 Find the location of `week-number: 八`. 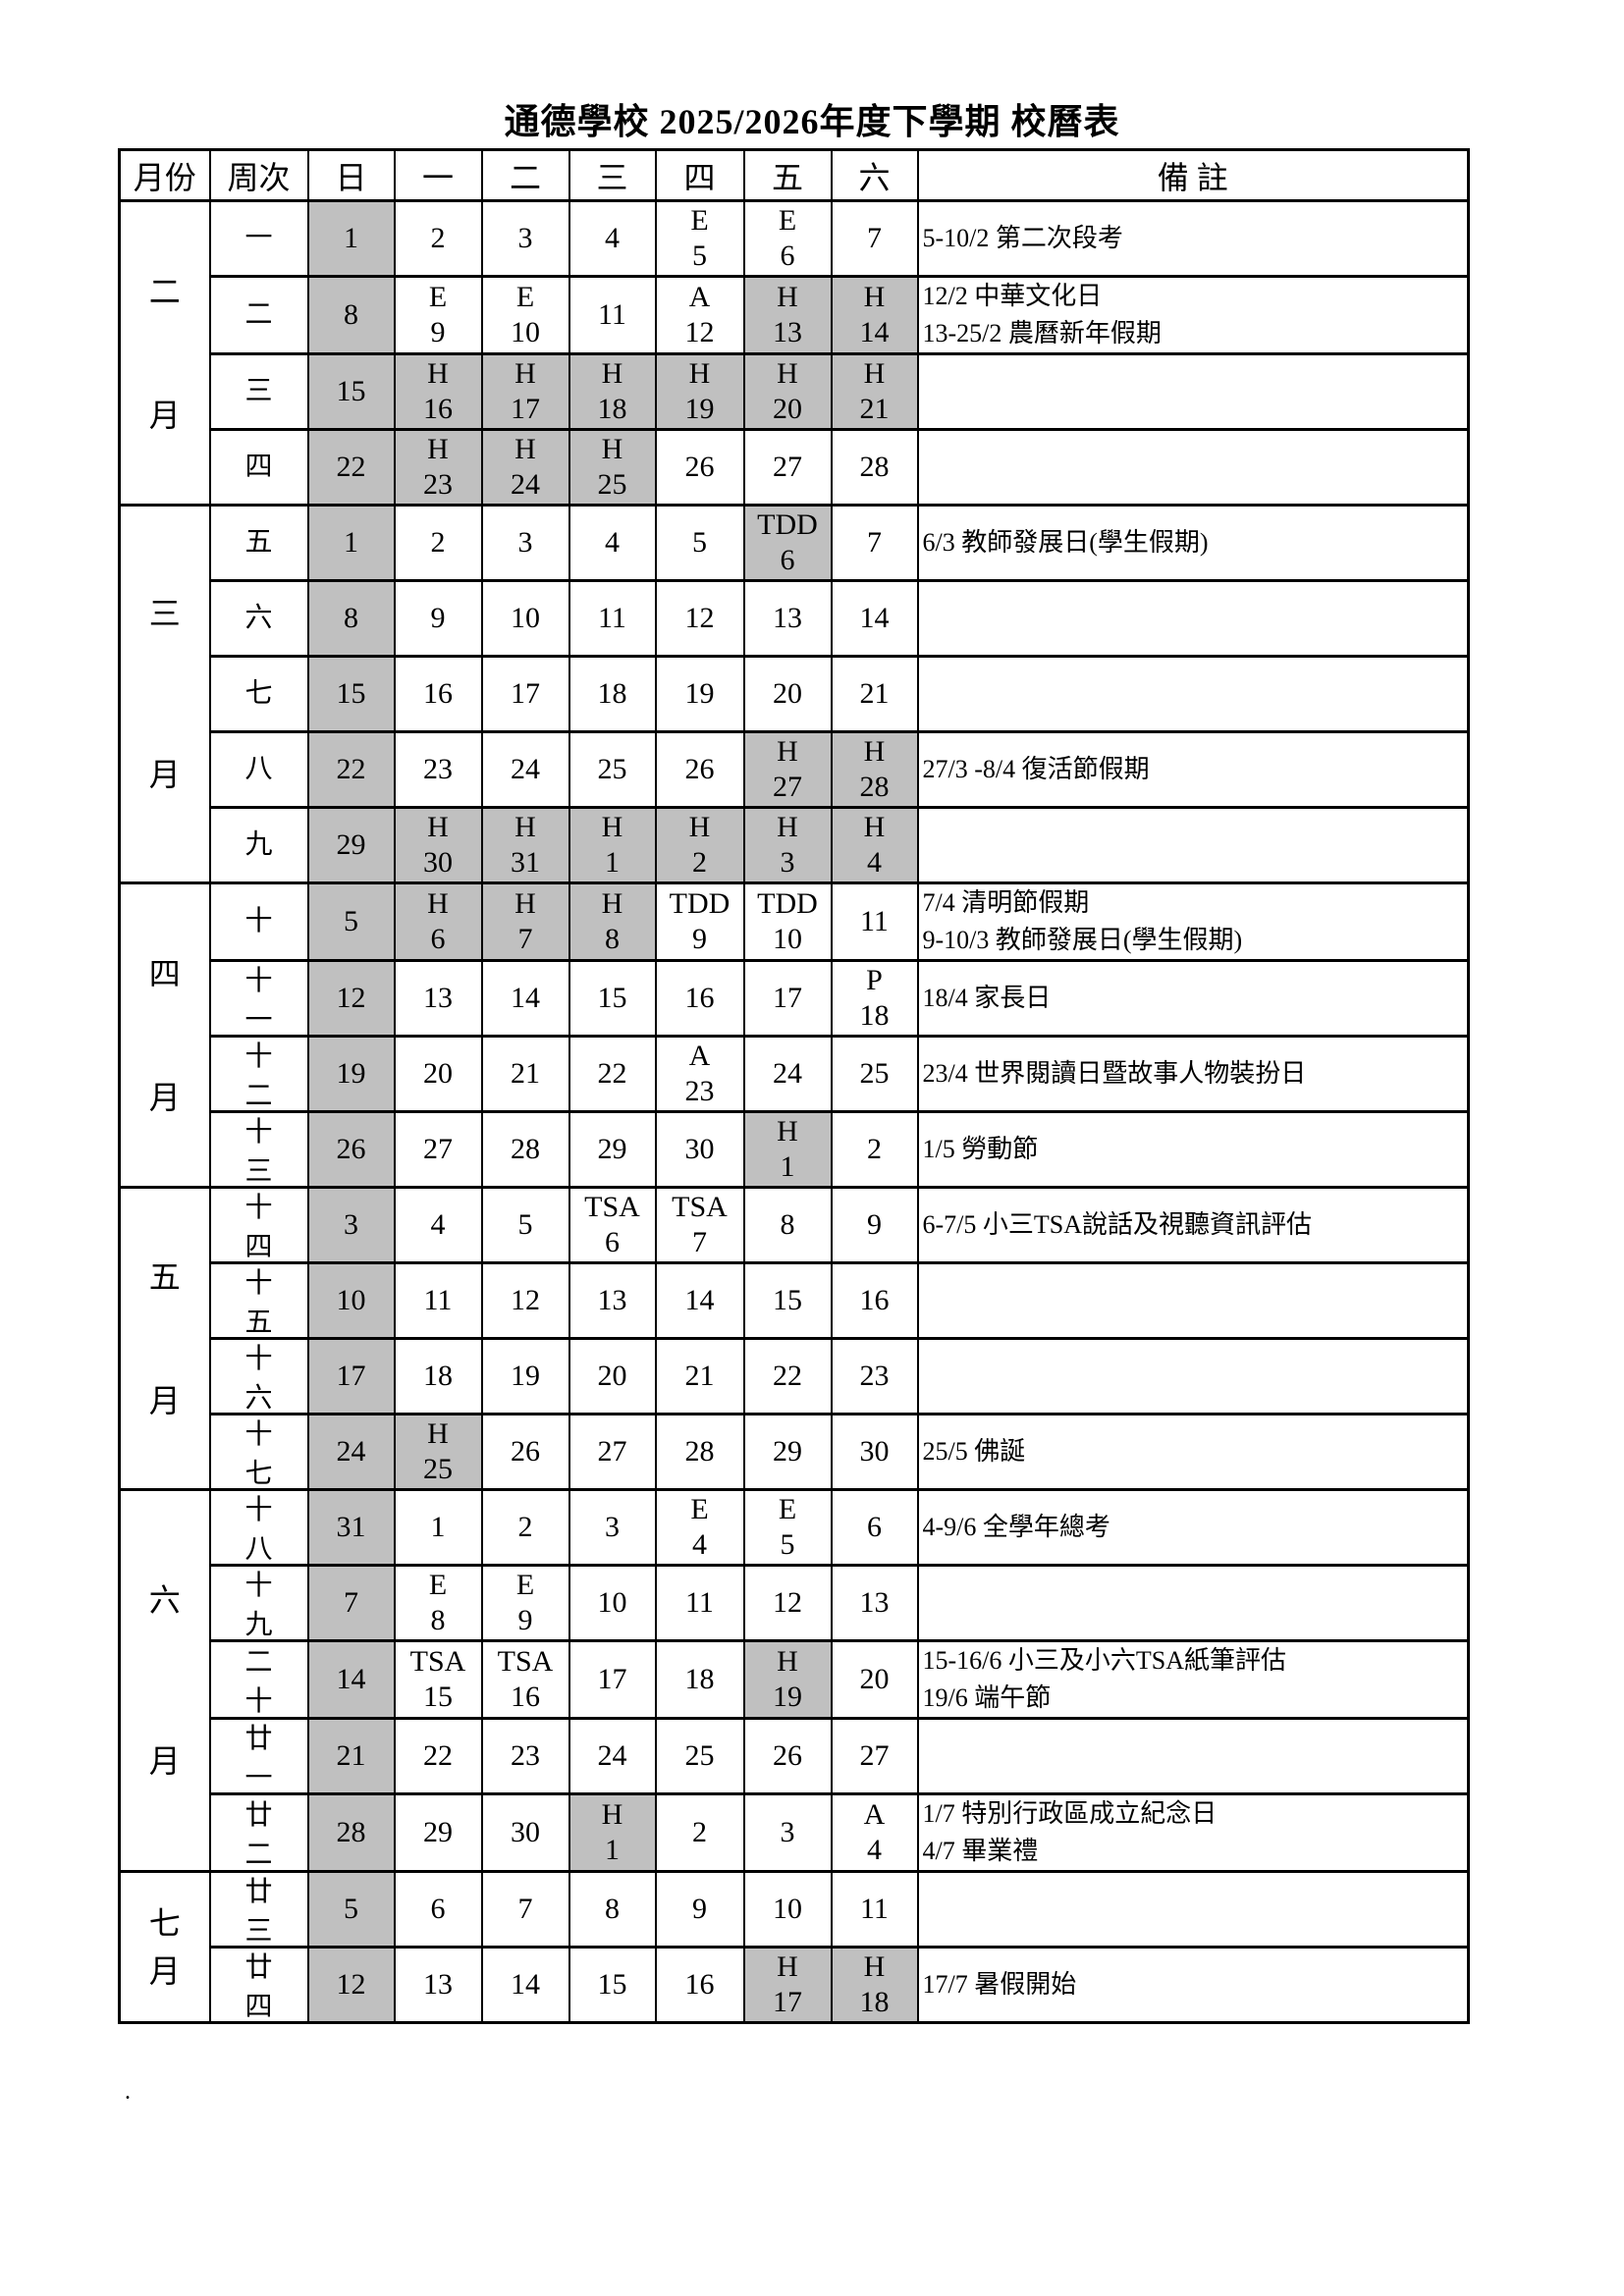

week-number: 八 is located at coordinates (258, 769).